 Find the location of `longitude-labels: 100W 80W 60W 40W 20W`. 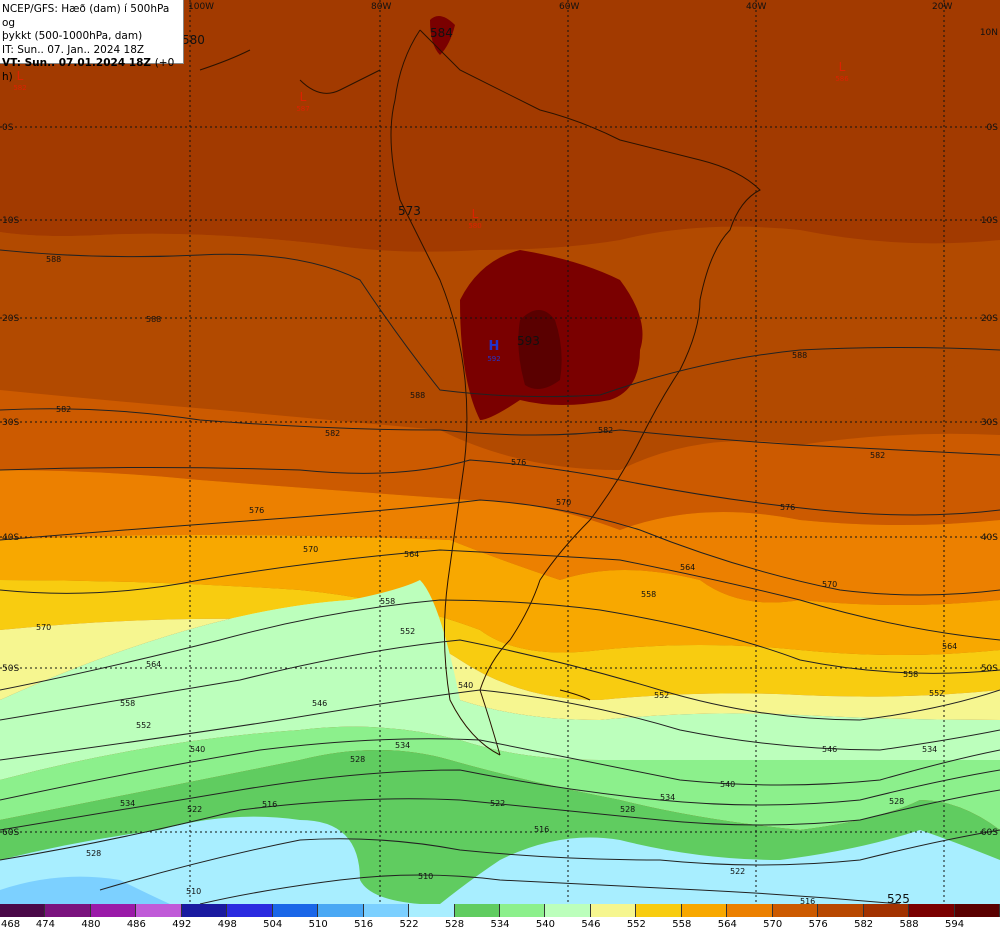

longitude-labels: 100W 80W 60W 40W 20W is located at coordinates (570, 7).